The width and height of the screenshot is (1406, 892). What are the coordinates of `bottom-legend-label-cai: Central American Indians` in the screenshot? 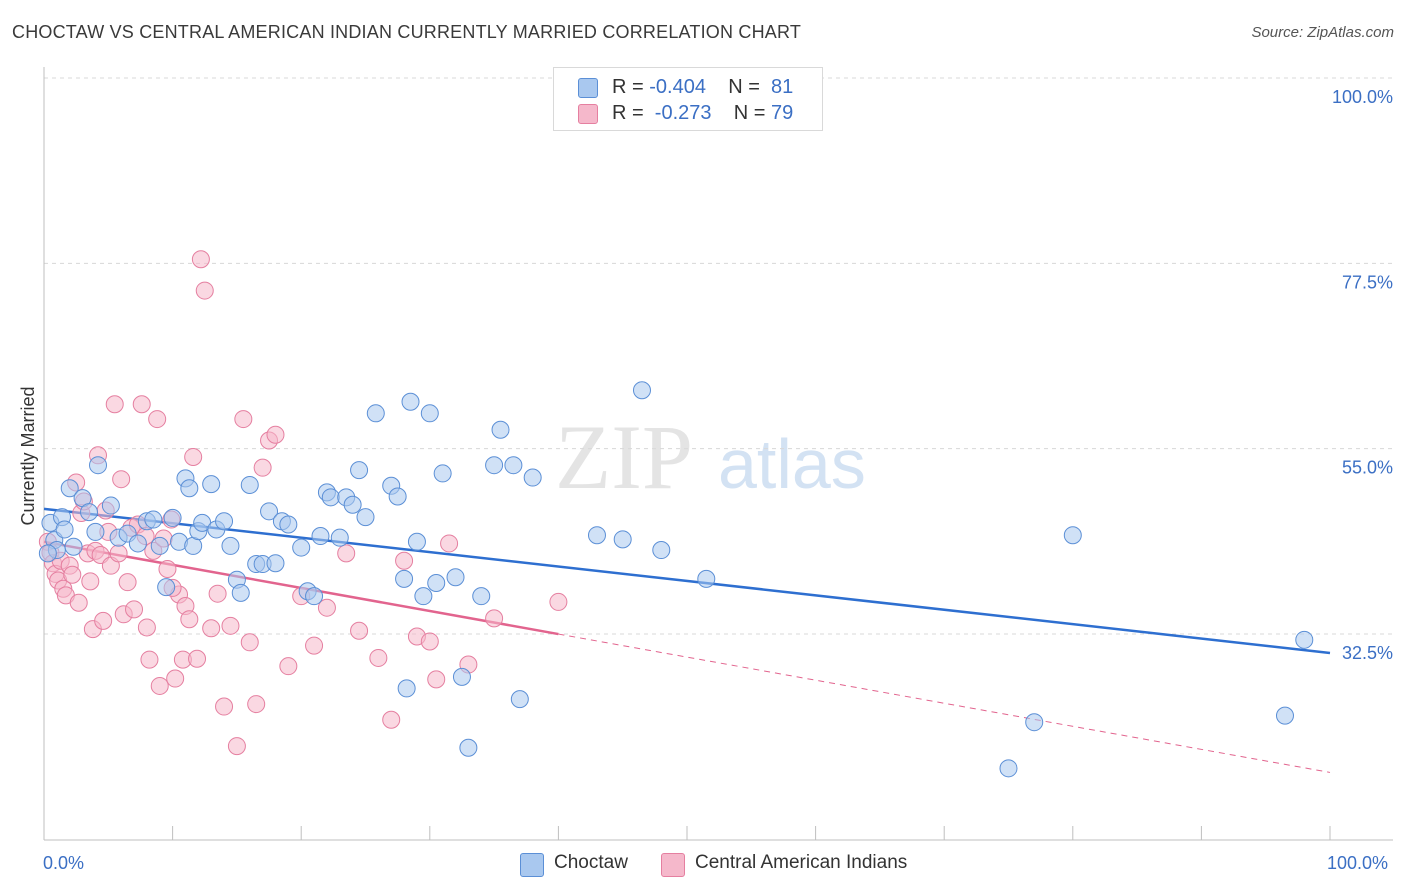 It's located at (801, 862).